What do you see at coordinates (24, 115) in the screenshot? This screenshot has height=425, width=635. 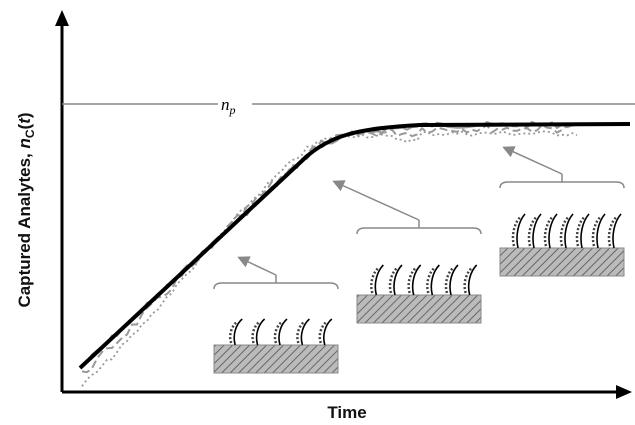 I see `paren: )` at bounding box center [24, 115].